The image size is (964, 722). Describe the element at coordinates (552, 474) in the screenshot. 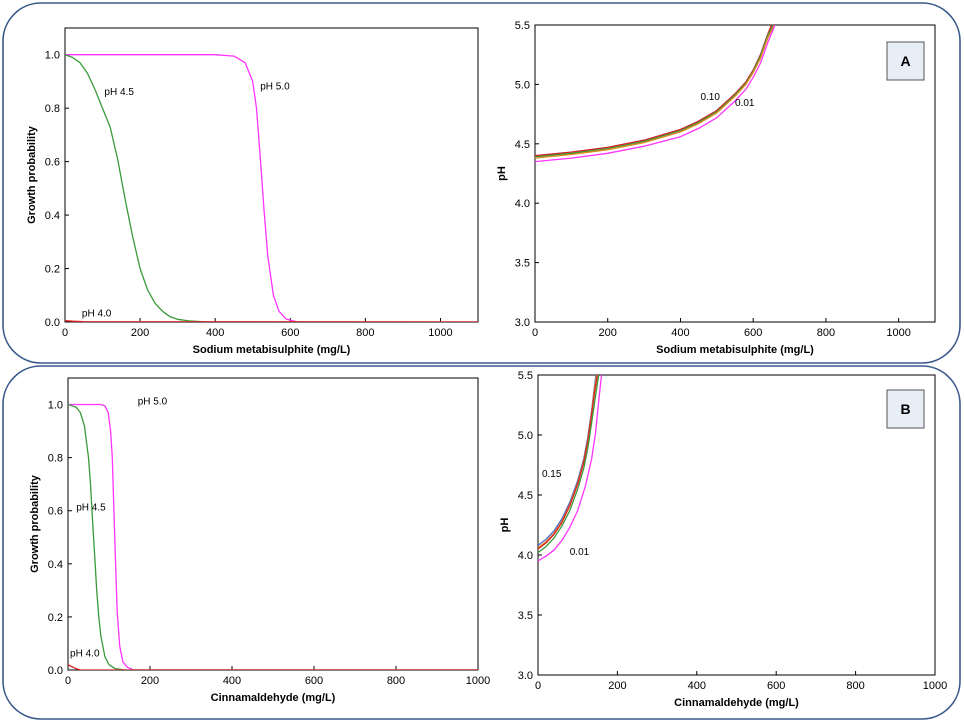

I see `curve-annotation: 0.15` at that location.